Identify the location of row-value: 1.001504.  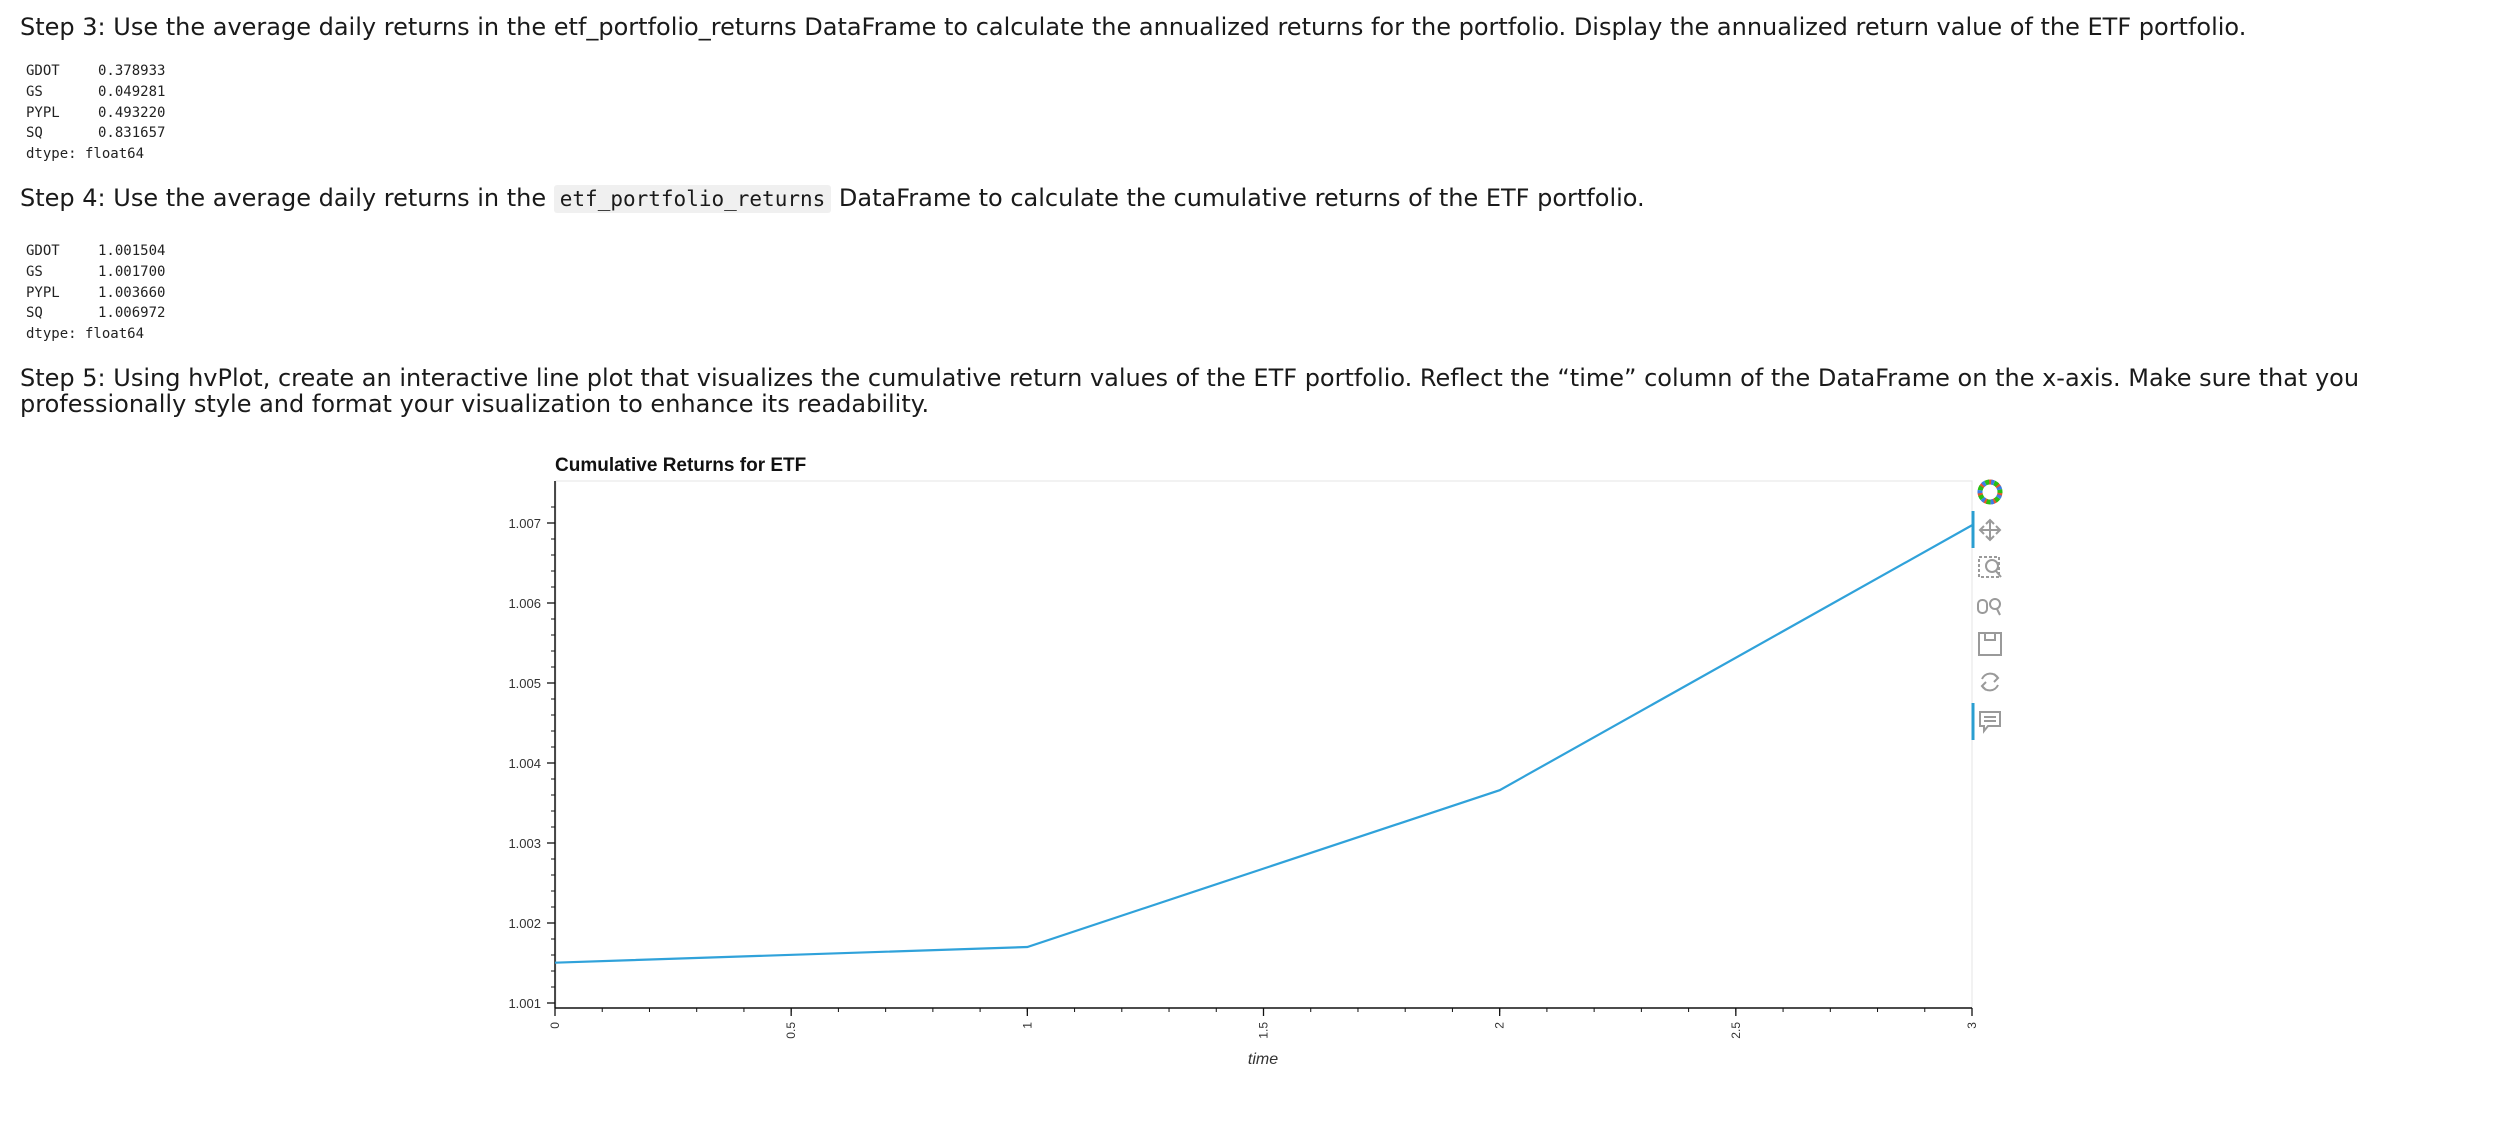
(132, 251).